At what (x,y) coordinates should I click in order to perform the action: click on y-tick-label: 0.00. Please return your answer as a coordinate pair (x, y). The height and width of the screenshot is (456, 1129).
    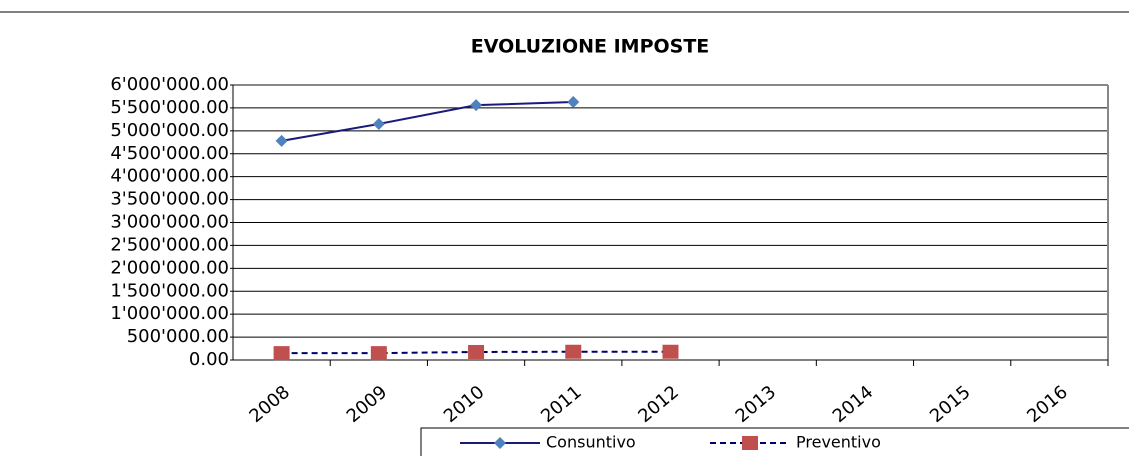
    Looking at the image, I should click on (209, 359).